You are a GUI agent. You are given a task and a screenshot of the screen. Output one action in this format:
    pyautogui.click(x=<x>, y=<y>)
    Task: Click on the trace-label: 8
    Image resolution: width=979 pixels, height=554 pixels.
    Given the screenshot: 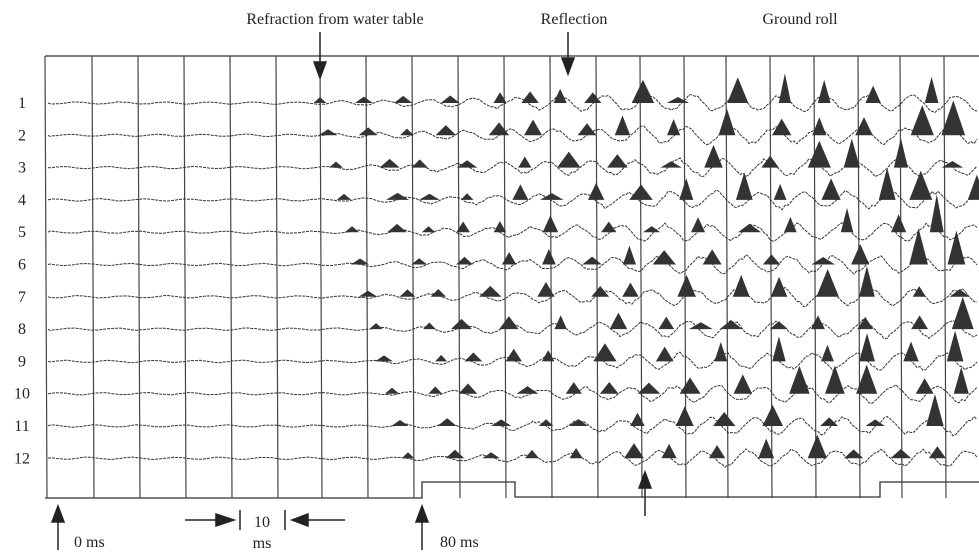 What is the action you would take?
    pyautogui.click(x=22, y=329)
    